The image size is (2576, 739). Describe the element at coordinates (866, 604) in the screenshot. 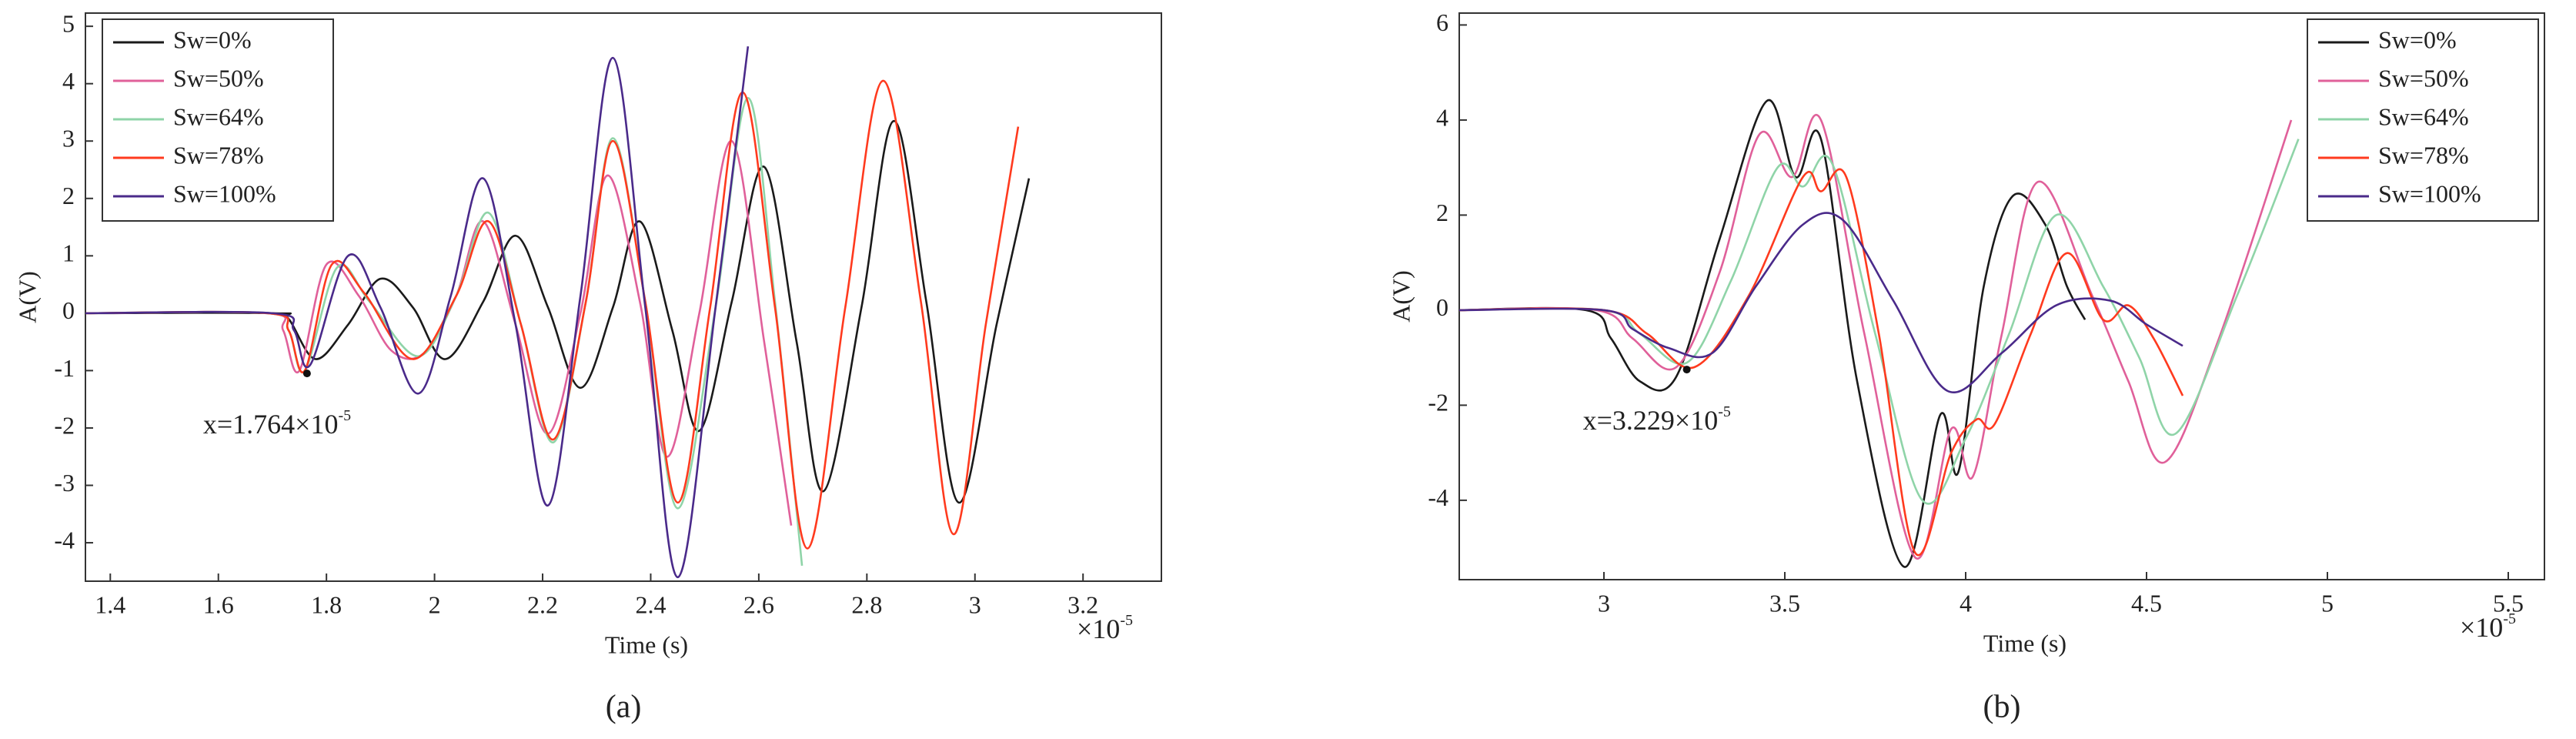

I see `x-tick-label: 2.8` at that location.